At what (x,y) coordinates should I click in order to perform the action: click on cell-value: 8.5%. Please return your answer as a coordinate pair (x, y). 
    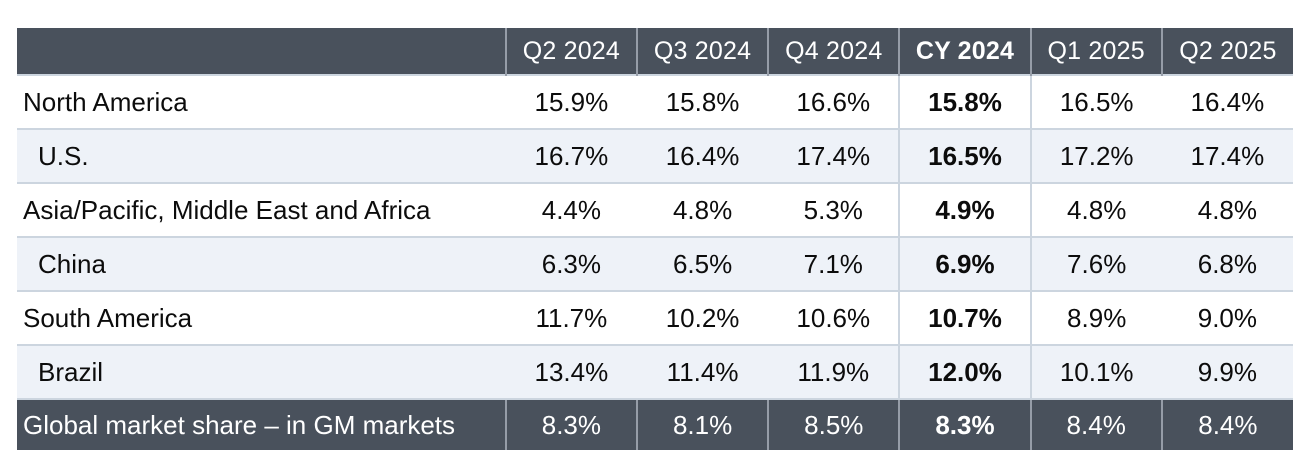
    Looking at the image, I should click on (833, 424).